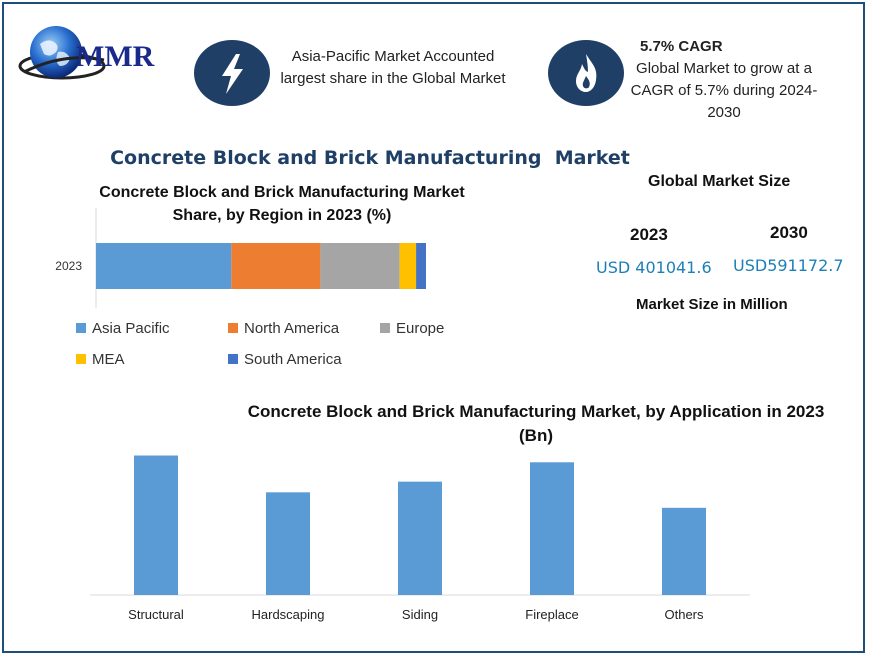  Describe the element at coordinates (681, 46) in the screenshot. I see `cagr-headline: 5.7% CAGR` at that location.